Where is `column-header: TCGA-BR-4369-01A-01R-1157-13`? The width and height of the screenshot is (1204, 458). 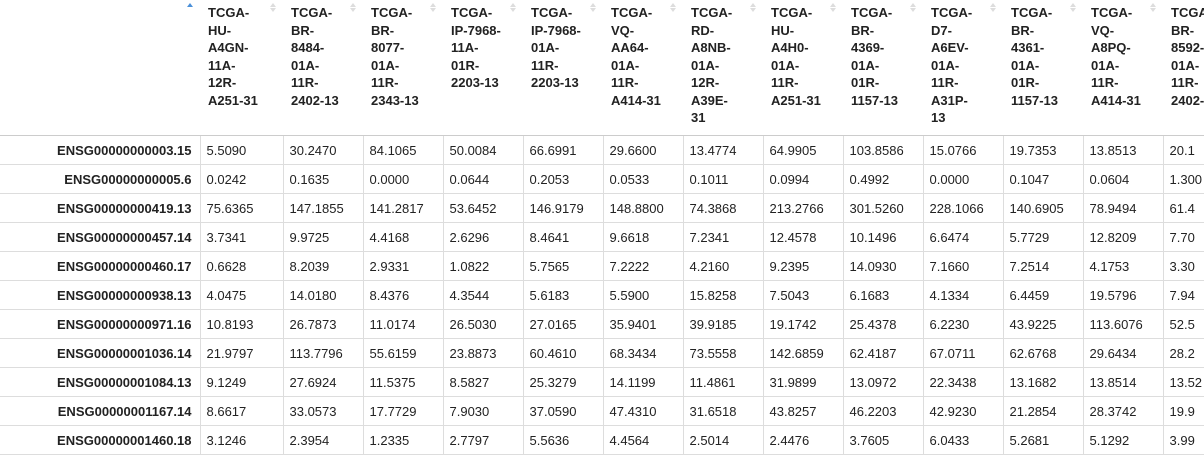 column-header: TCGA-BR-4369-01A-01R-1157-13 is located at coordinates (883, 68).